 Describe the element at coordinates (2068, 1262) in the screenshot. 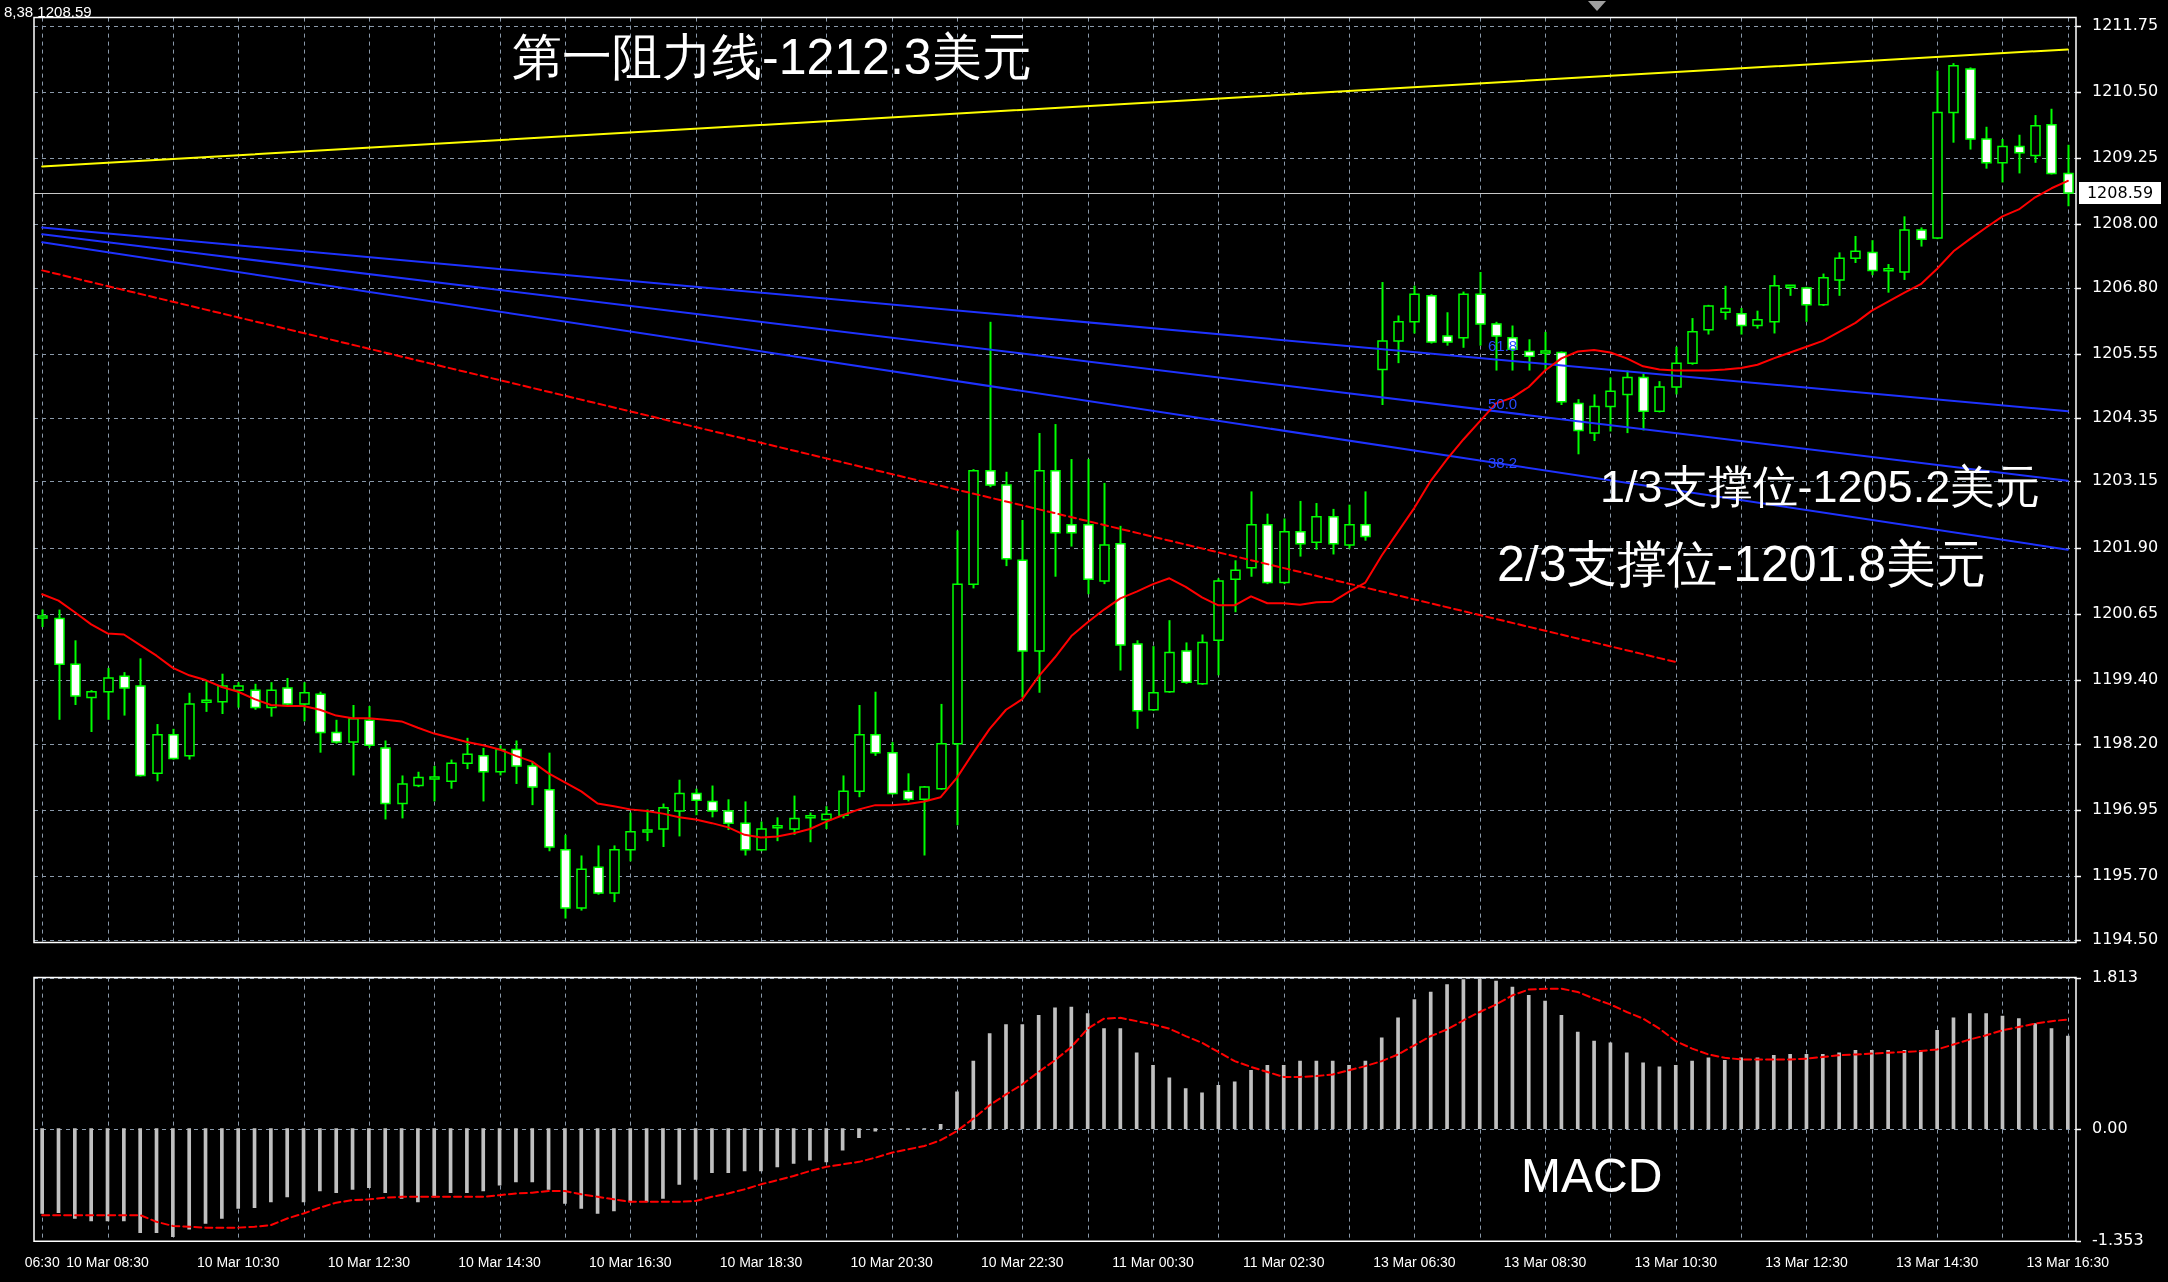

I see `x-tick-label: 13 Mar 16:30` at that location.